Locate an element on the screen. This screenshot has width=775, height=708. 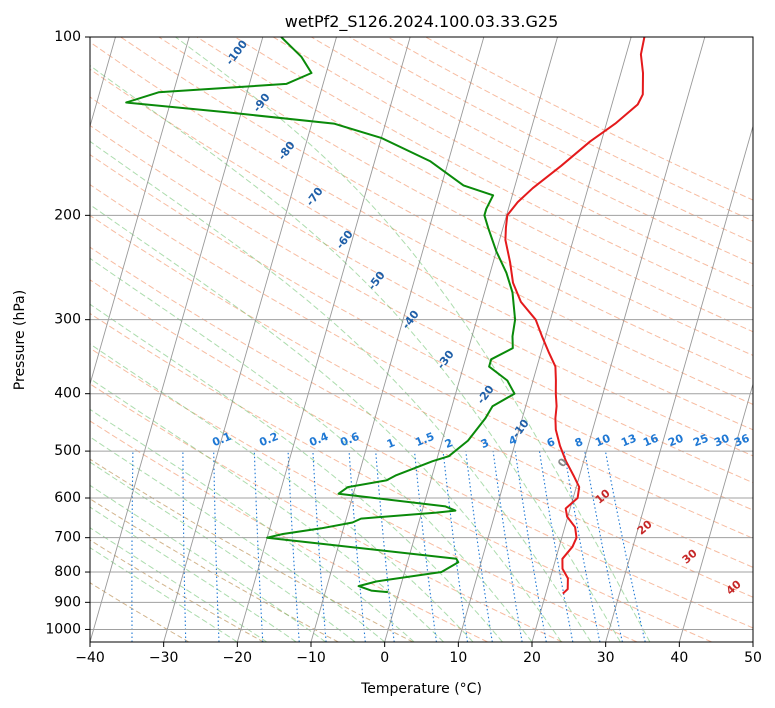
x-tick-label: −20 is located at coordinates (238, 658).